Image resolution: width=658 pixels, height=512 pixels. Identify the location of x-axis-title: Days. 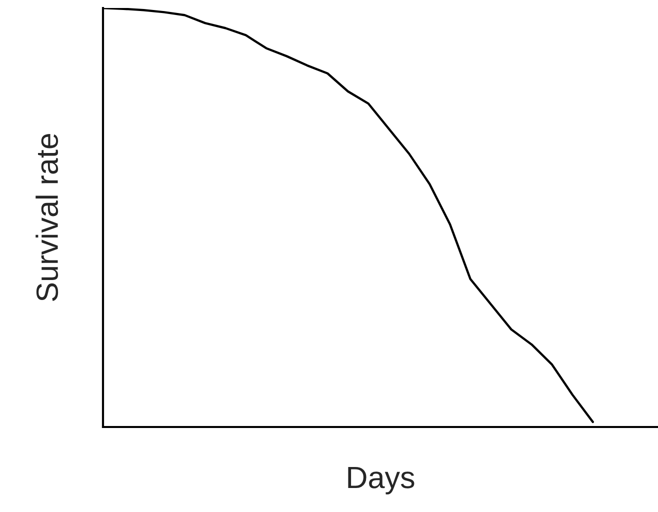
(381, 480).